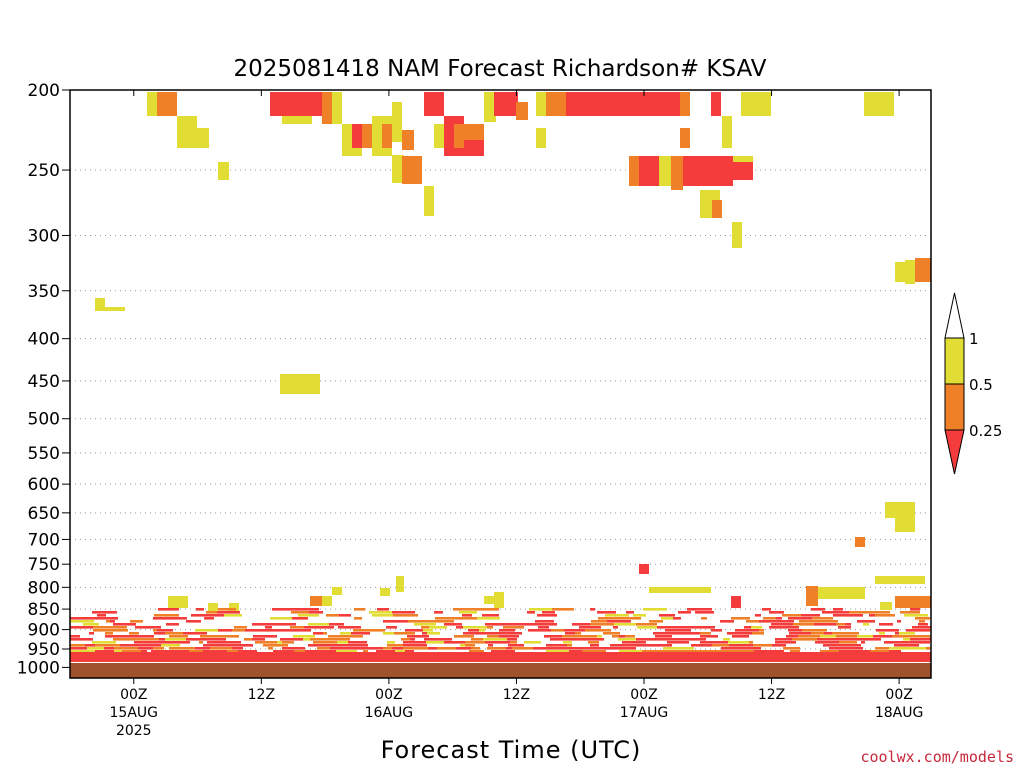 The height and width of the screenshot is (768, 1024). Describe the element at coordinates (898, 695) in the screenshot. I see `x-tick-label-6-0: 00Z` at that location.